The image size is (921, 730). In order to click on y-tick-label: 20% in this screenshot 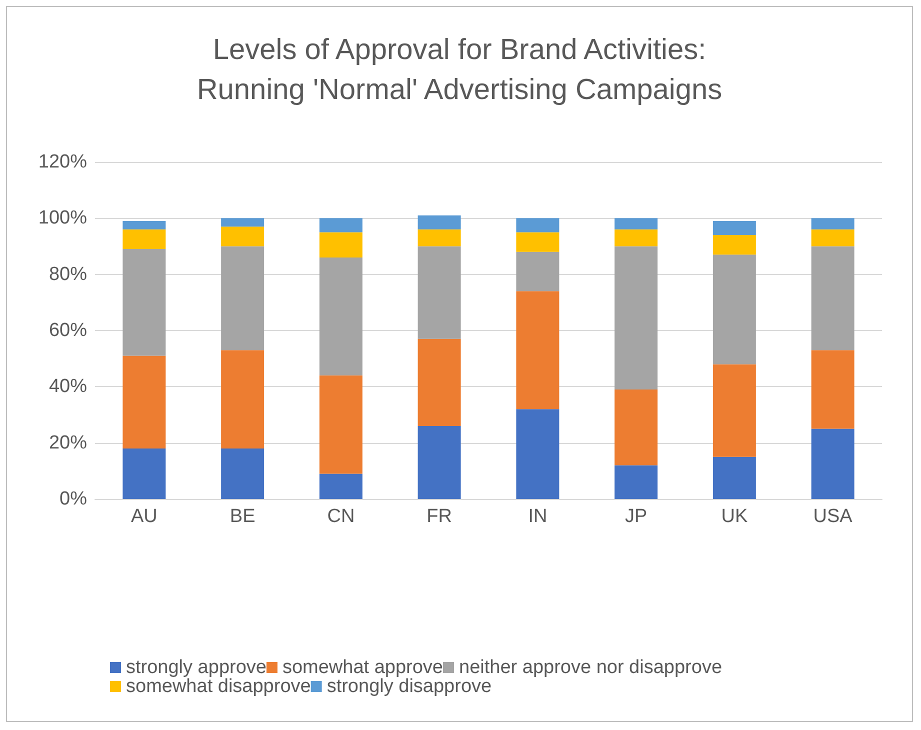, I will do `click(68, 443)`.